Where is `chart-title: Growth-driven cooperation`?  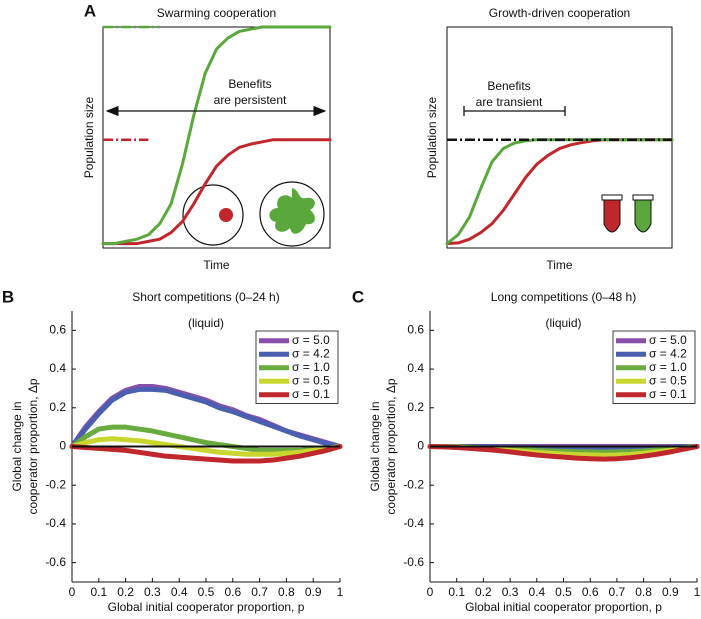
chart-title: Growth-driven cooperation is located at coordinates (559, 13).